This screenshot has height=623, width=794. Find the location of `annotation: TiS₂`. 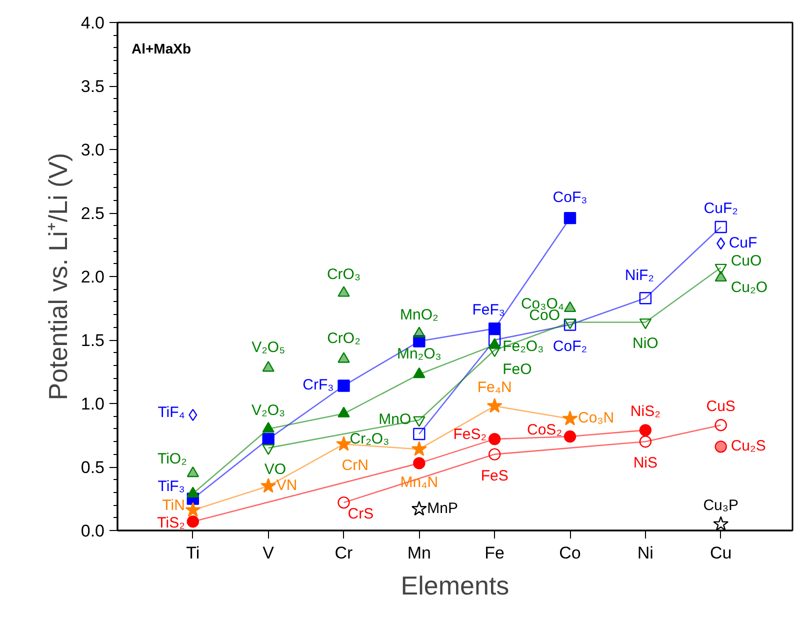

annotation: TiS₂ is located at coordinates (171, 523).